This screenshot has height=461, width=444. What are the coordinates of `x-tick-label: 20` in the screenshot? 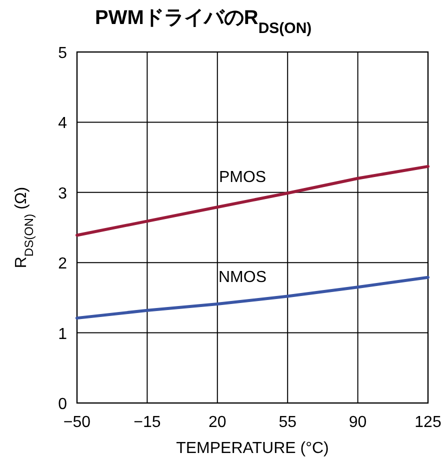 It's located at (217, 422).